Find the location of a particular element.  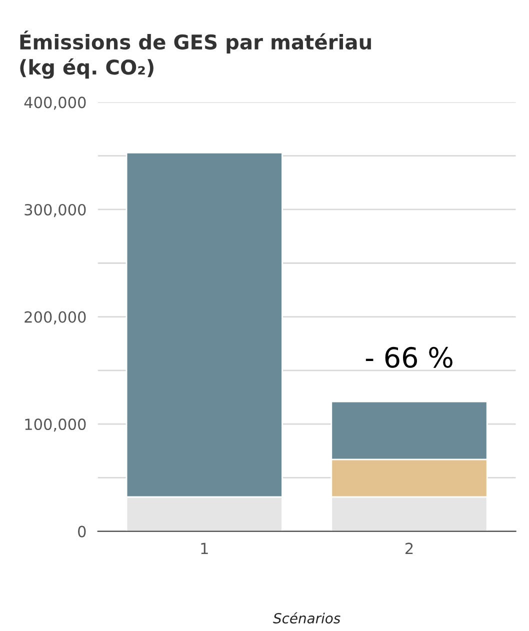

x-axis-title: Scénarios is located at coordinates (306, 618).